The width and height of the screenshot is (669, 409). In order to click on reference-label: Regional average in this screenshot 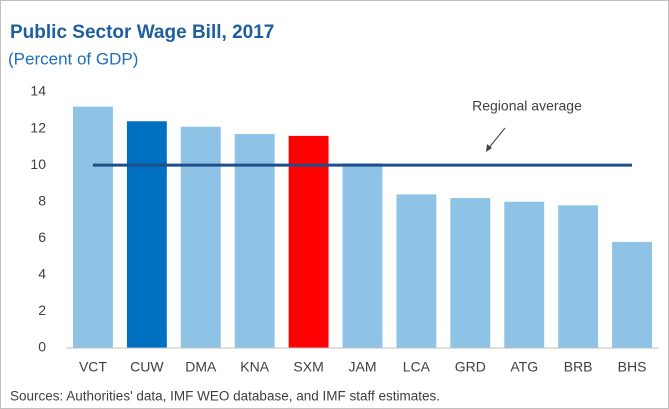, I will do `click(527, 106)`.